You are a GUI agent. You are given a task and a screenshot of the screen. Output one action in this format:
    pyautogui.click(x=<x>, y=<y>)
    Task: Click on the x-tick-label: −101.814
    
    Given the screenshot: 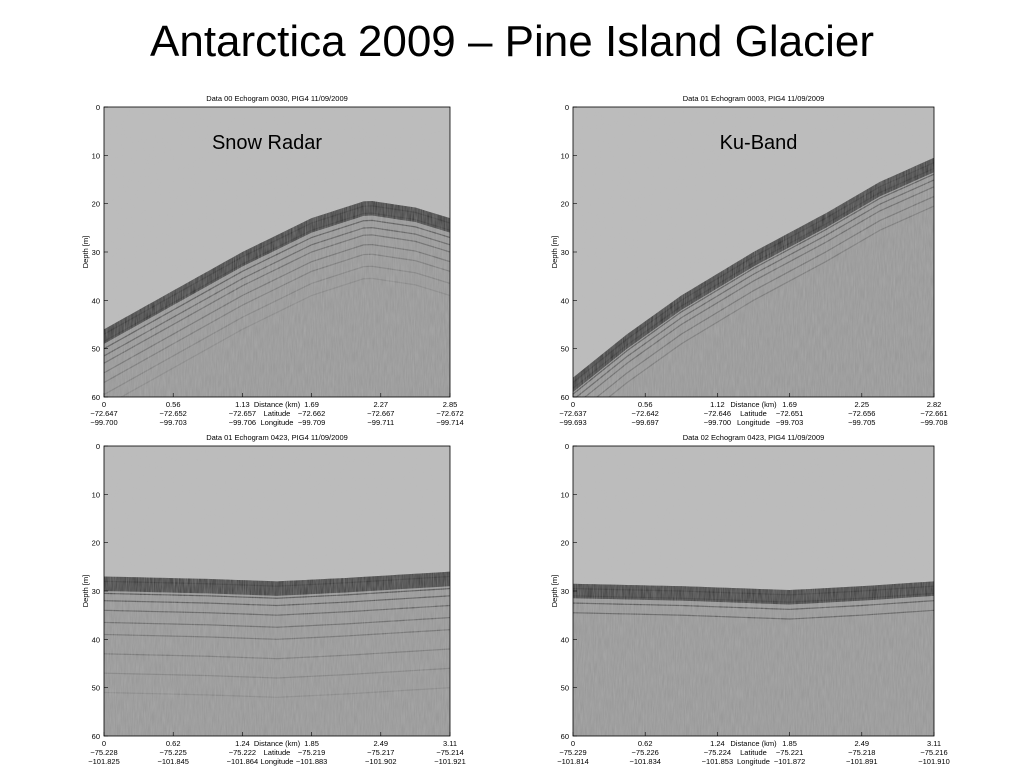 What is the action you would take?
    pyautogui.click(x=573, y=761)
    